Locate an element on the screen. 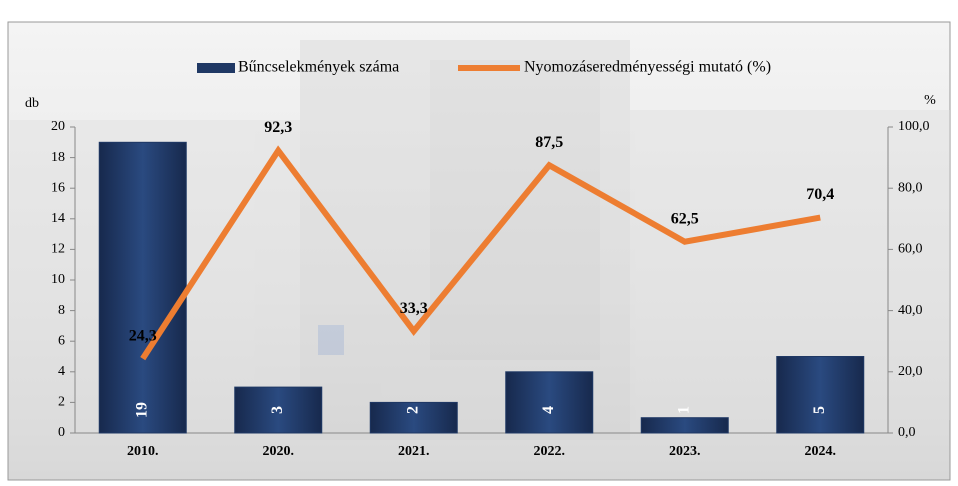 Image resolution: width=958 pixels, height=486 pixels. y2-tick-label: 60,0 is located at coordinates (910, 249).